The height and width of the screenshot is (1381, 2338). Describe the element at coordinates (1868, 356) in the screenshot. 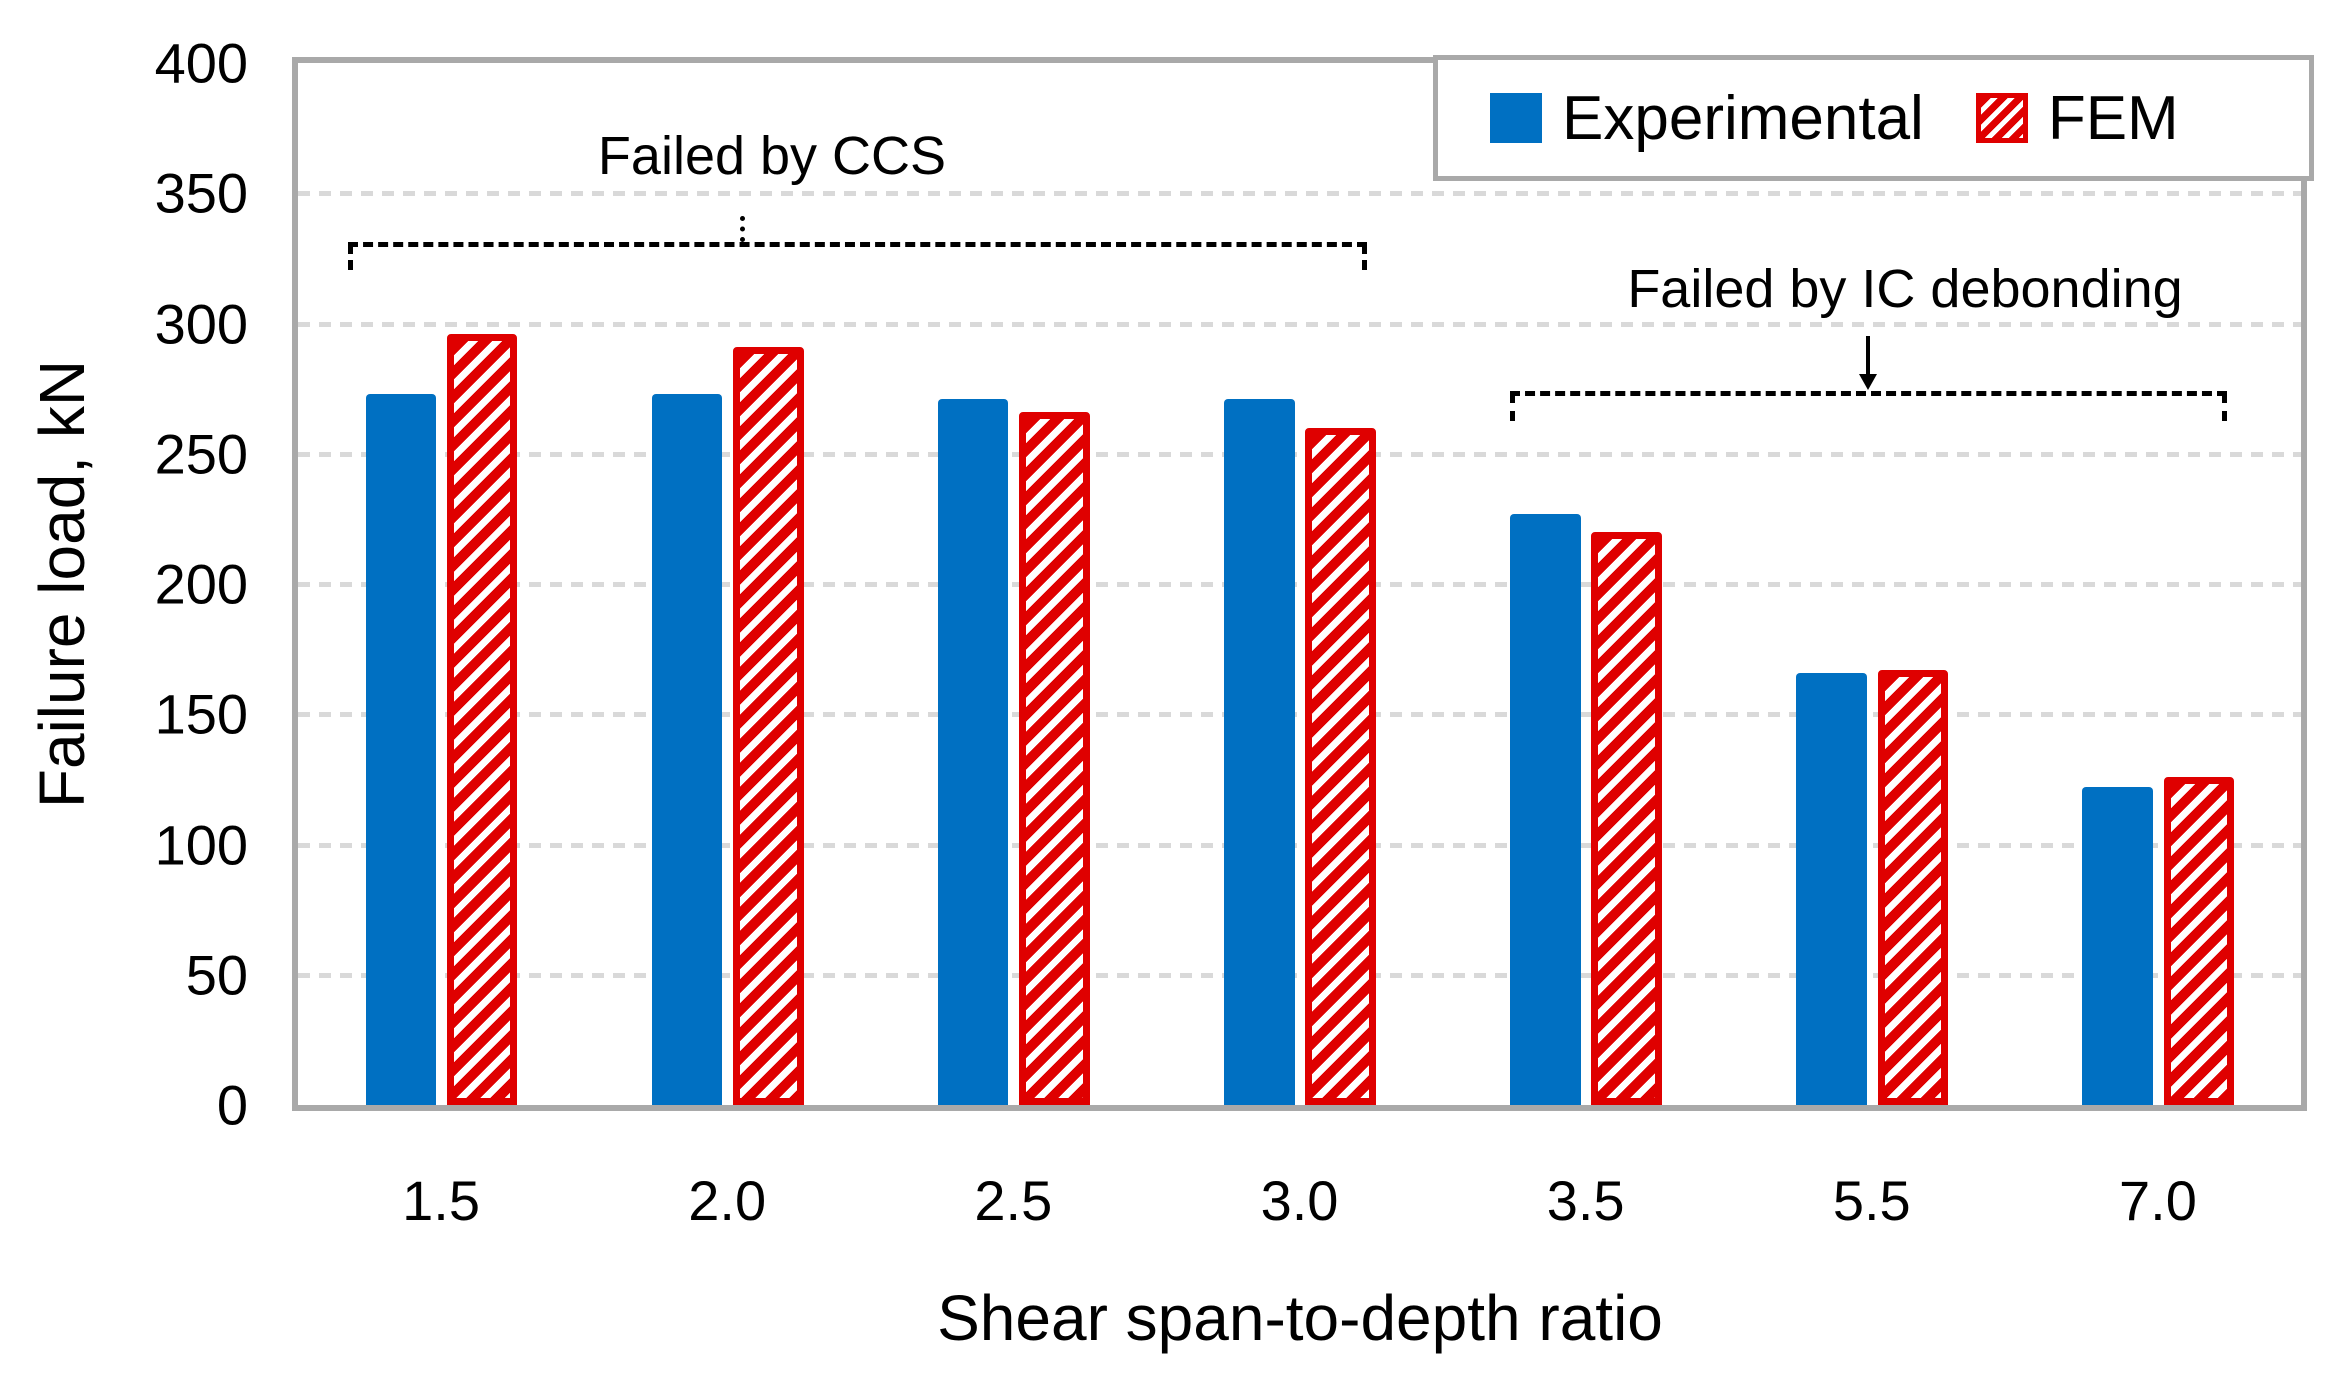

I see `annotation-ic-pointer-line` at that location.